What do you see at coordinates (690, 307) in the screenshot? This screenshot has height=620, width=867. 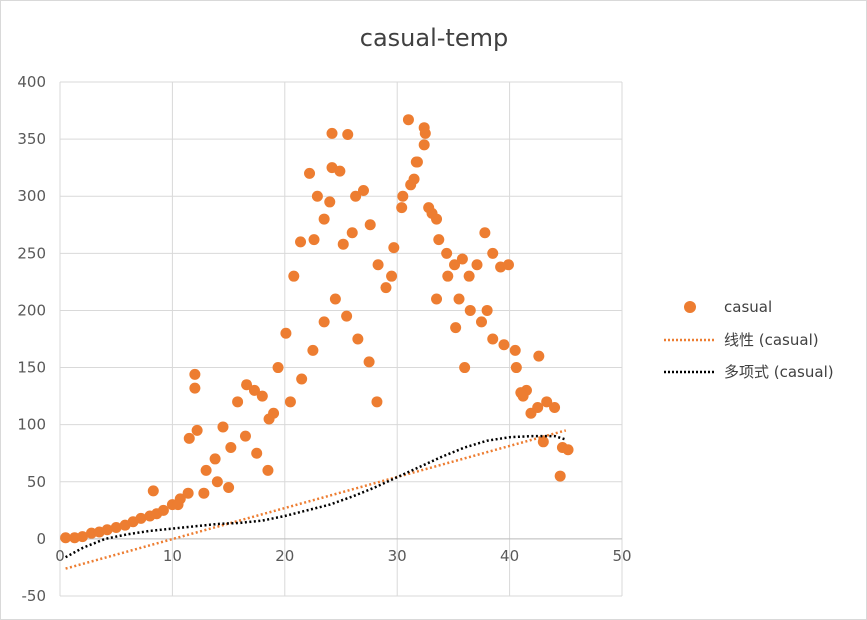 I see `legend-marker-casual` at bounding box center [690, 307].